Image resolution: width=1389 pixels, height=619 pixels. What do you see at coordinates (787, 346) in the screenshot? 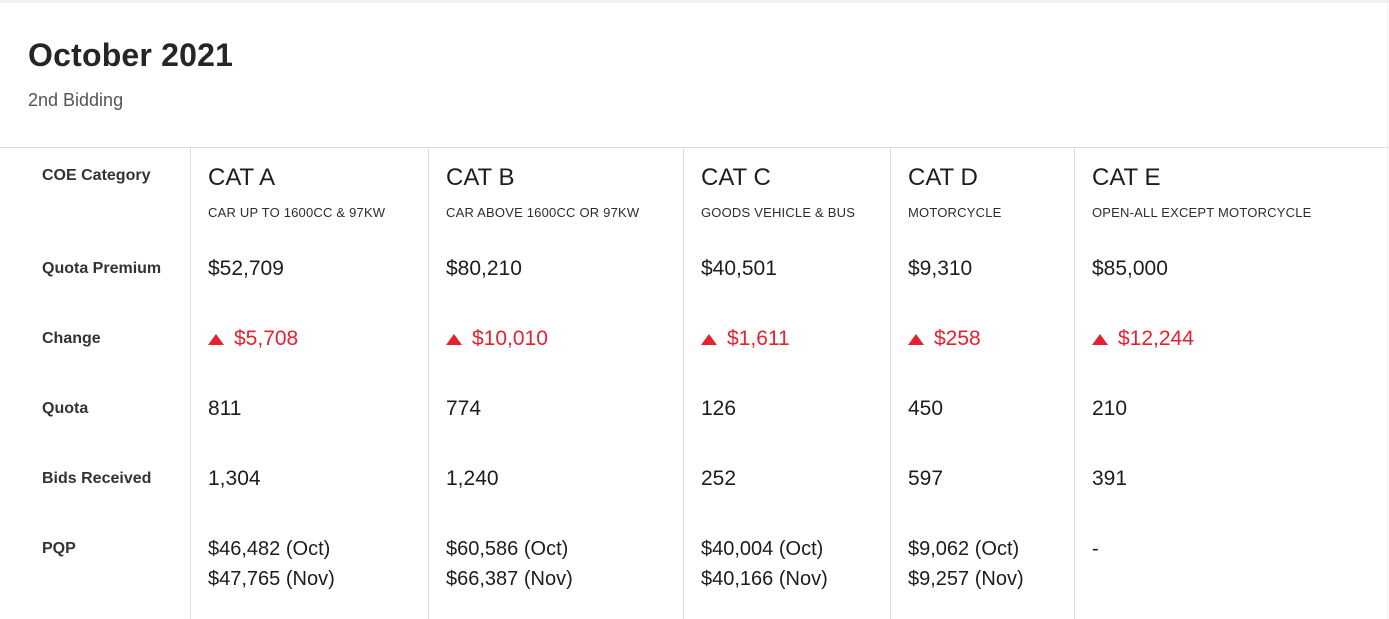
I see `cat-c-change: $1,611` at bounding box center [787, 346].